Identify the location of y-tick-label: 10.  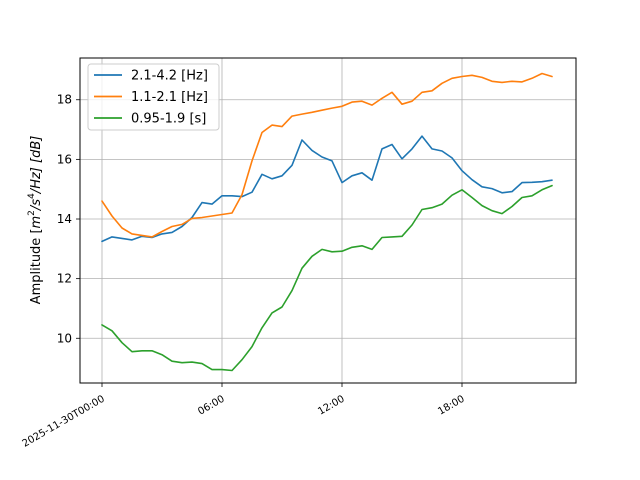
(64, 338).